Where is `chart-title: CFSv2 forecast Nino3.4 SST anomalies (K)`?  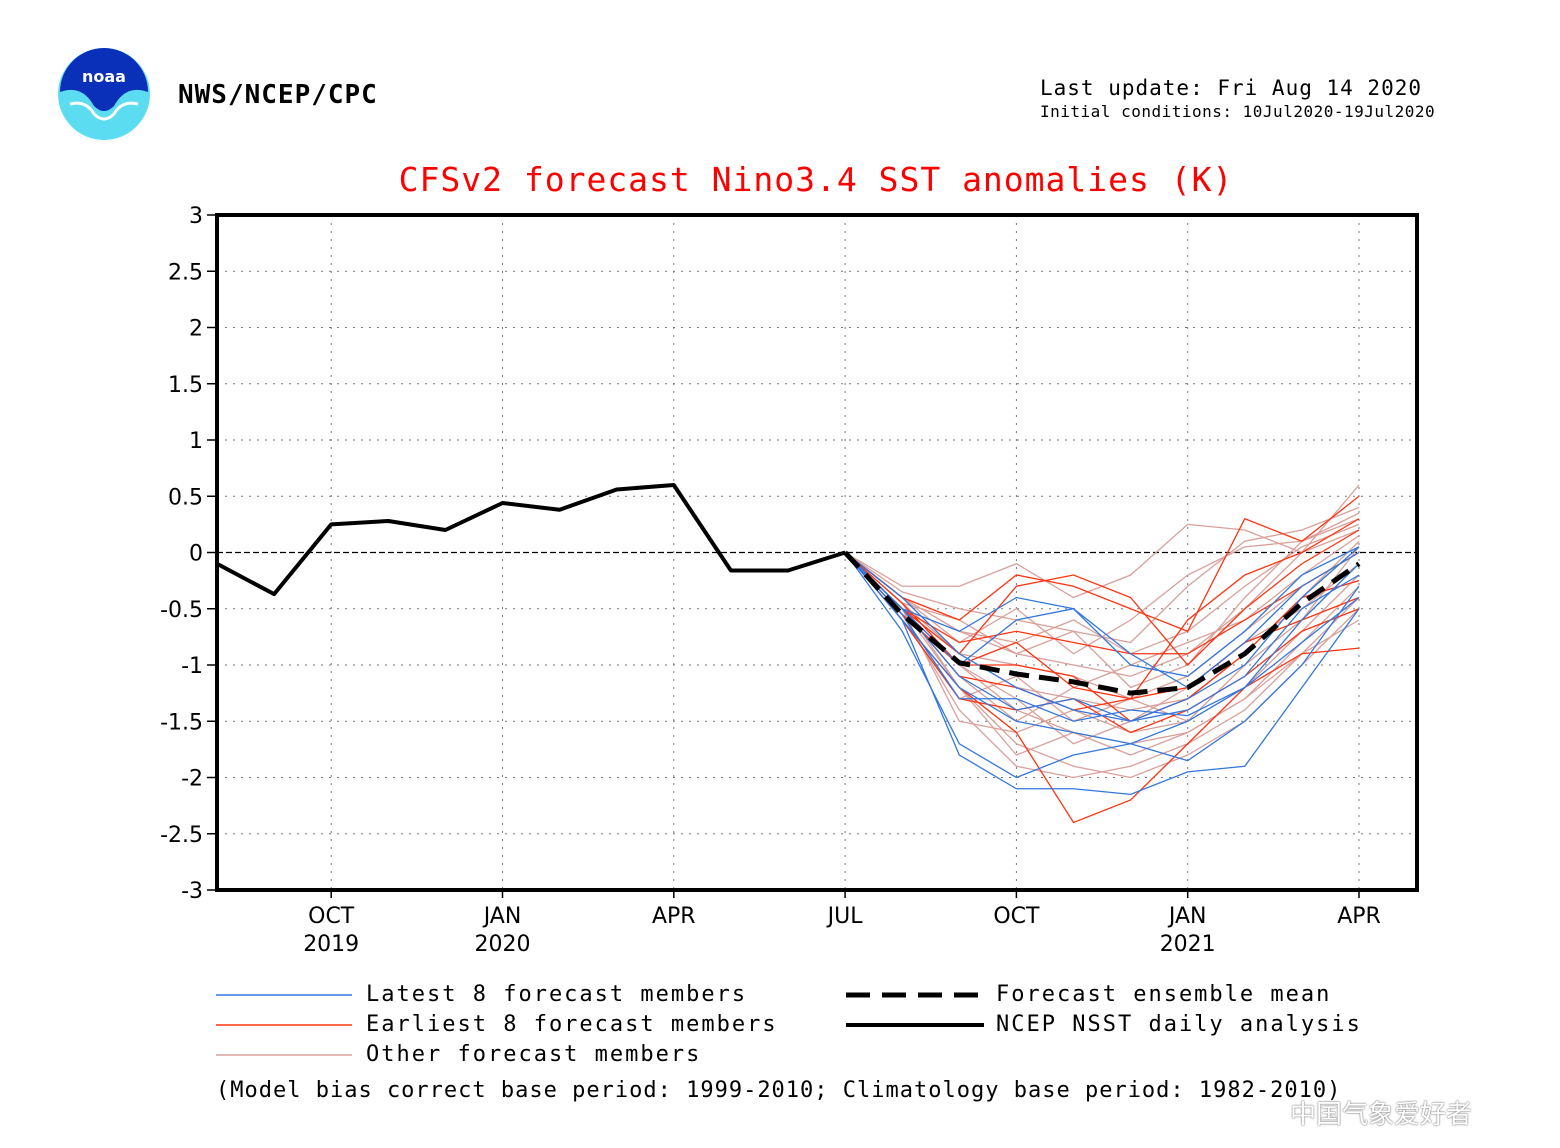 chart-title: CFSv2 forecast Nino3.4 SST anomalies (K) is located at coordinates (816, 179).